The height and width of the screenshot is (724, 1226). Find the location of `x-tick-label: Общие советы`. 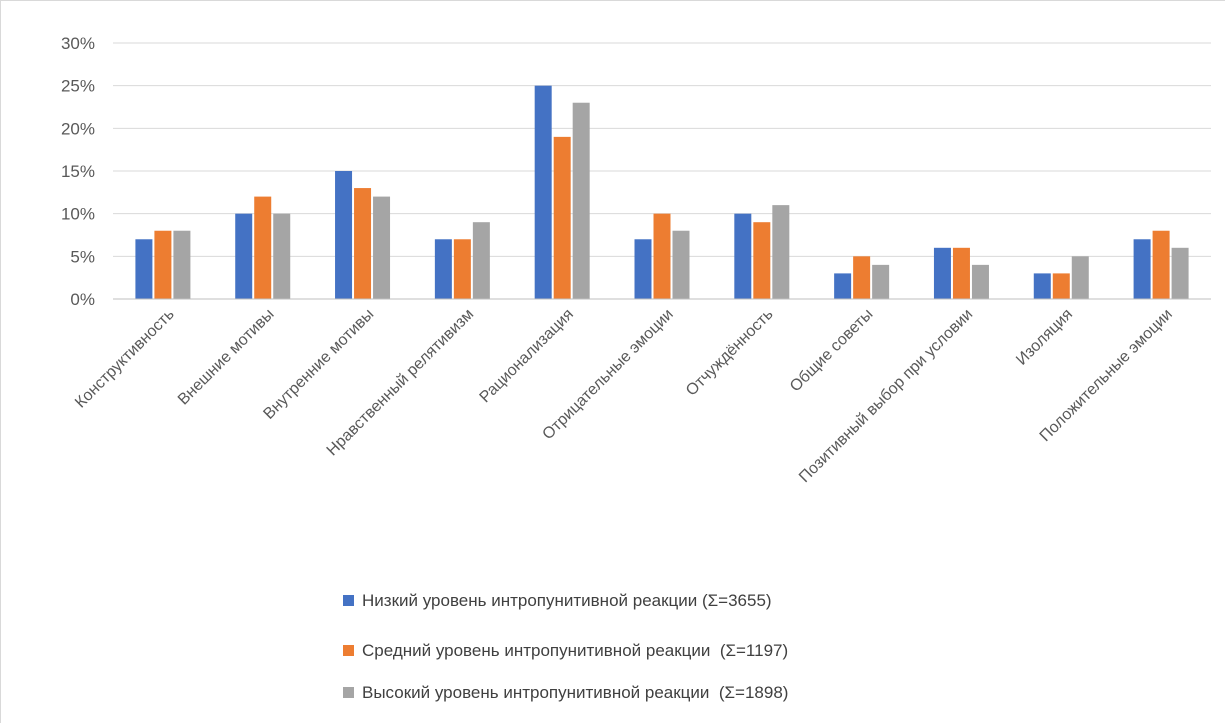

x-tick-label: Общие советы is located at coordinates (832, 351).